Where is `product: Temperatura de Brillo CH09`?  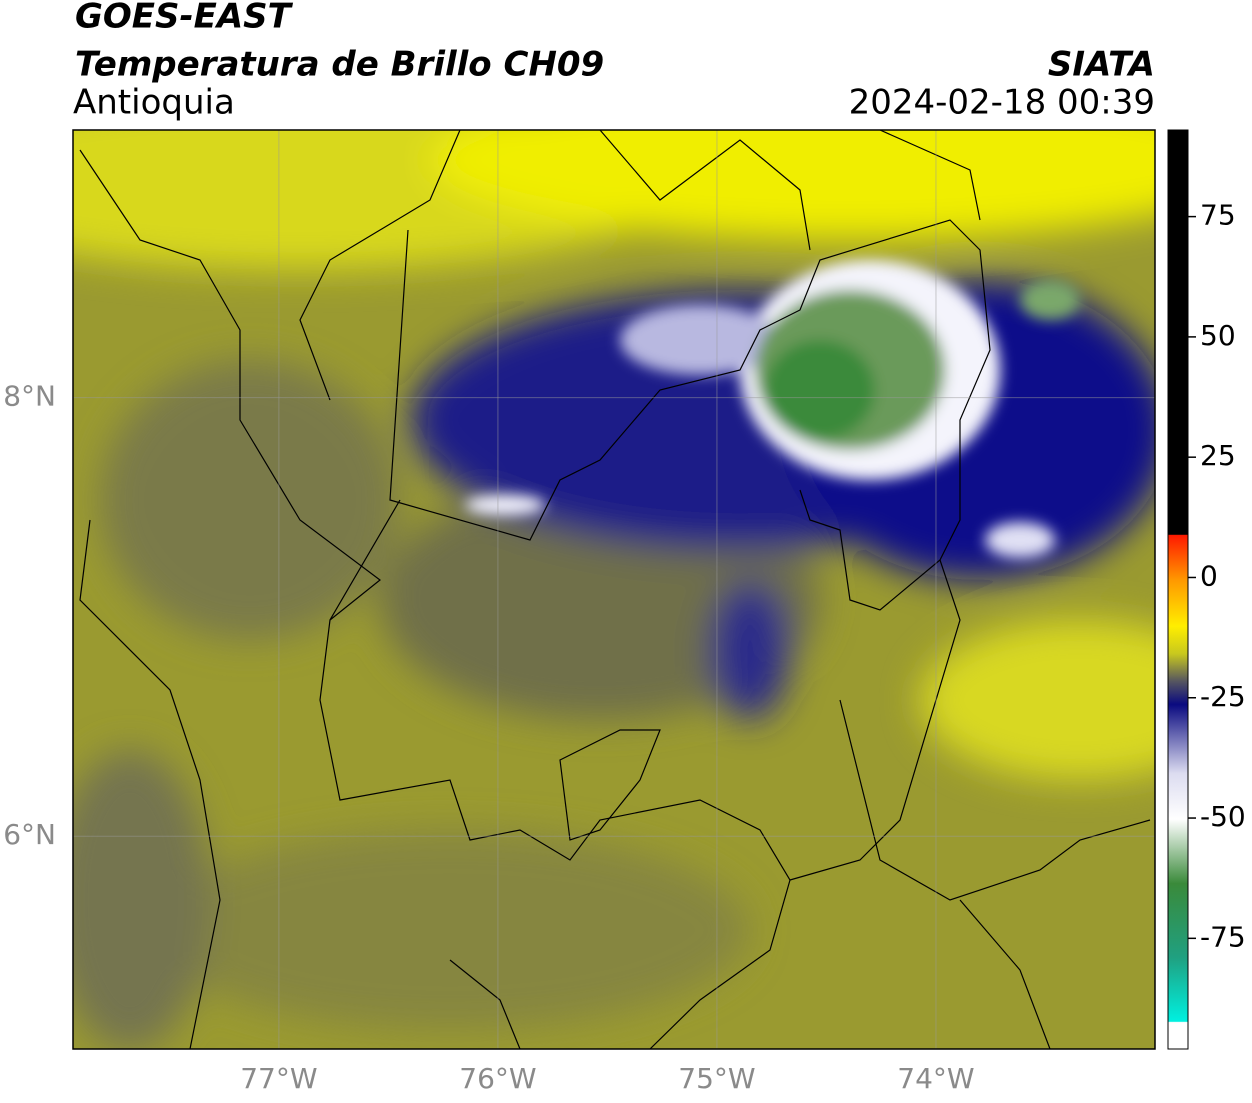 product: Temperatura de Brillo CH09 is located at coordinates (339, 65).